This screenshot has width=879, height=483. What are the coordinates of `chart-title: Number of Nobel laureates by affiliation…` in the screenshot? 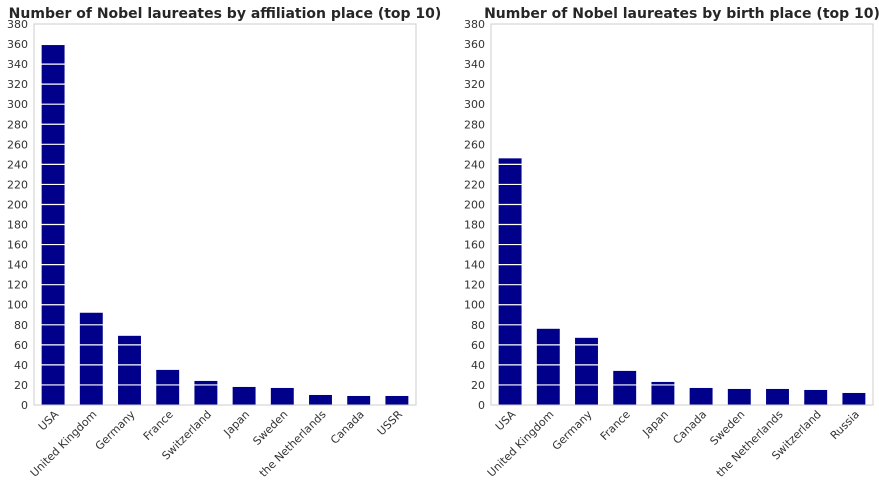 It's located at (225, 14).